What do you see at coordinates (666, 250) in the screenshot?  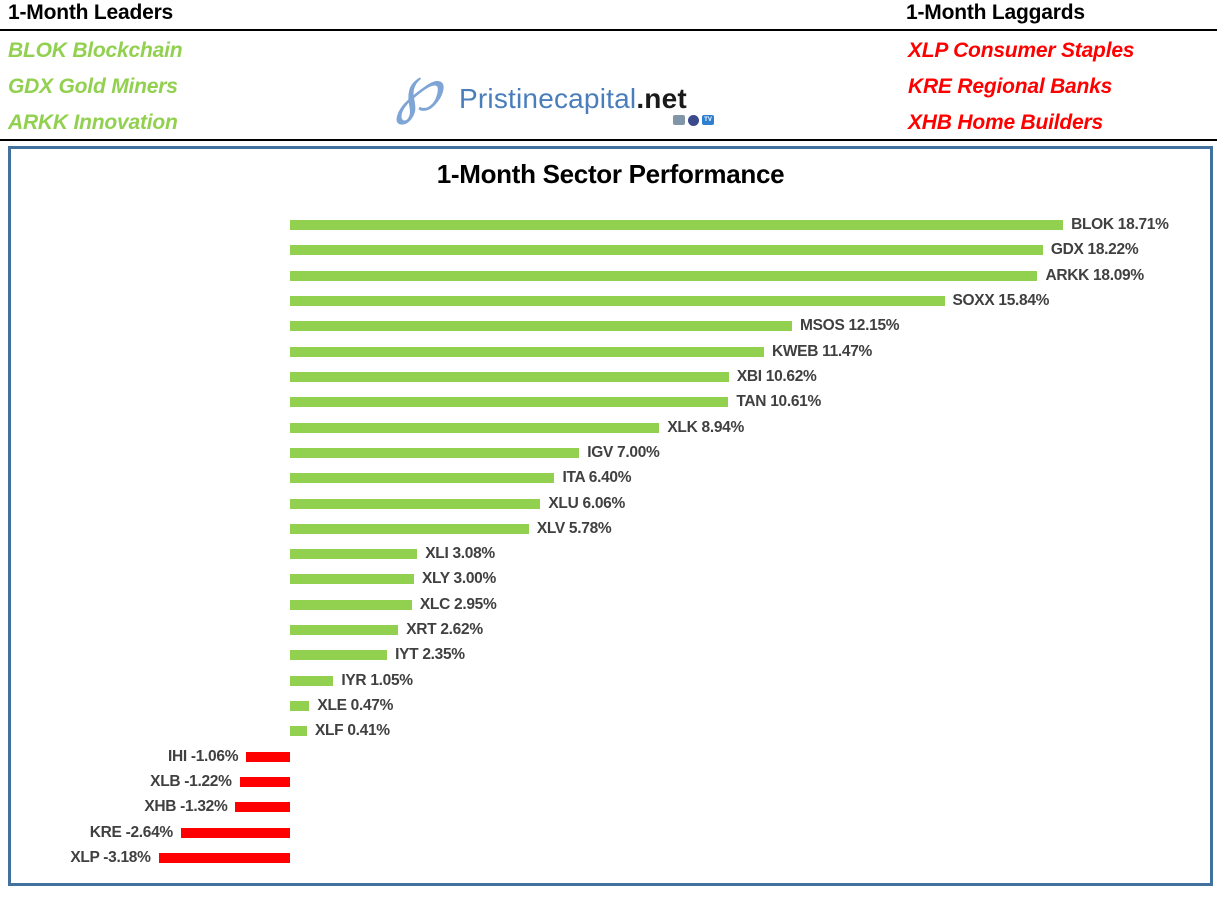 I see `bar-gdx` at bounding box center [666, 250].